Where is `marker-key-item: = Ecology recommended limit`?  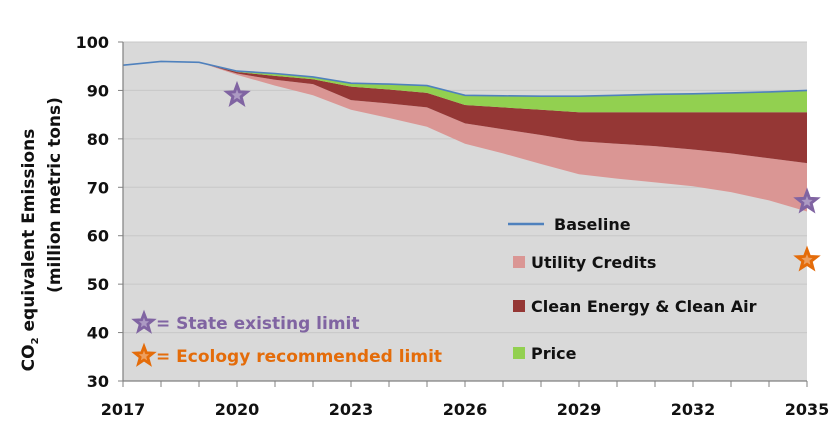 marker-key-item: = Ecology recommended limit is located at coordinates (286, 354).